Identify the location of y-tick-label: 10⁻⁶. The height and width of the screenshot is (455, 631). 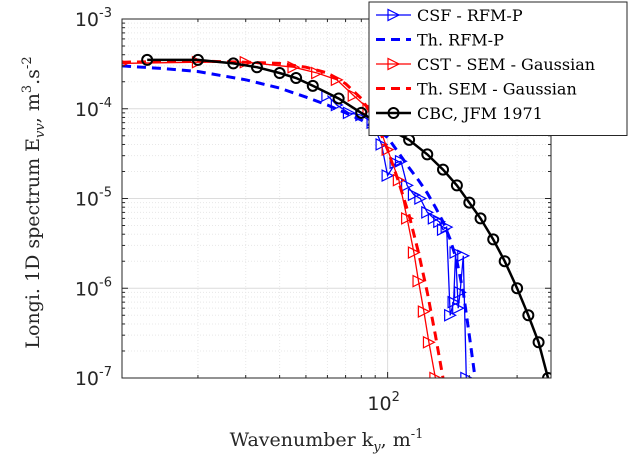
(93, 287).